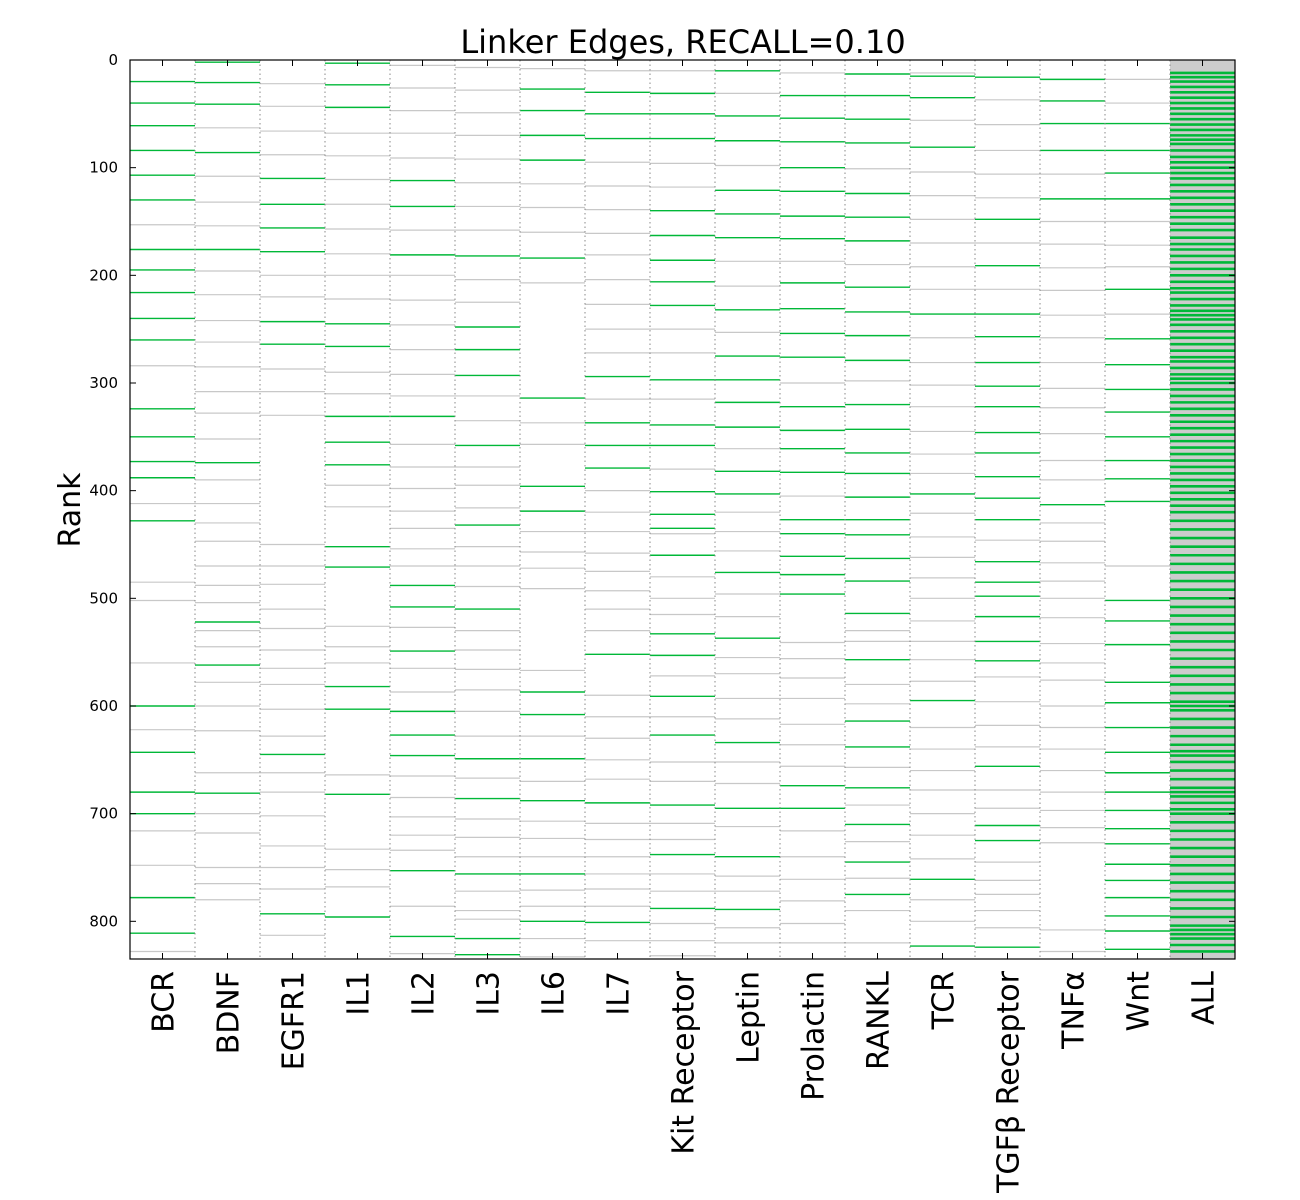 The width and height of the screenshot is (1300, 1200). I want to click on x-tick-label-leptin: Leptin, so click(749, 1017).